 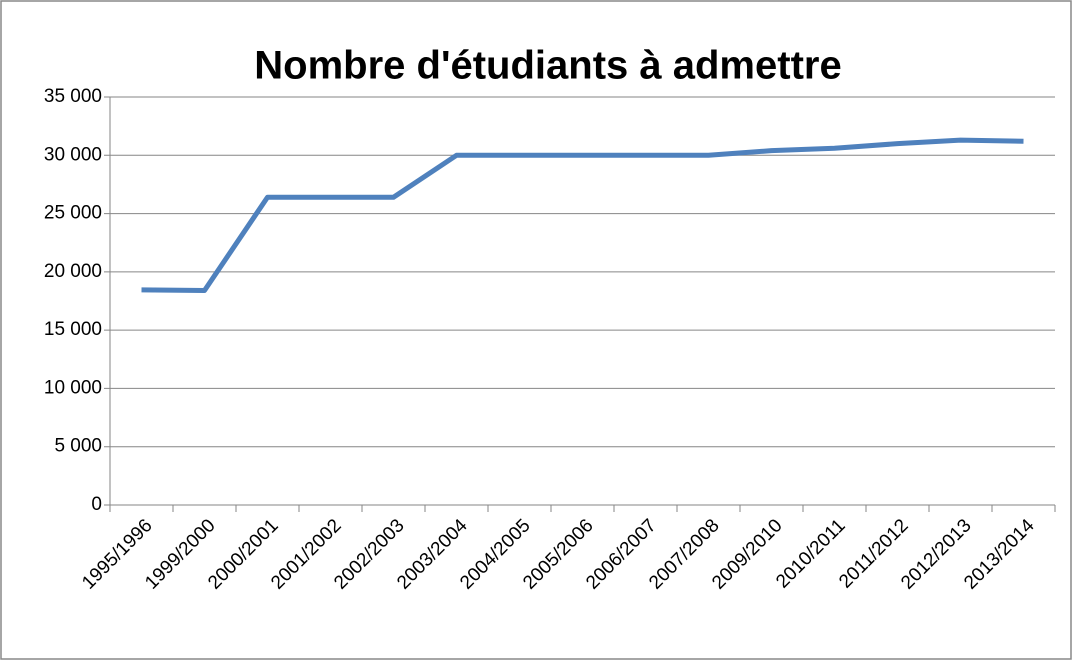 I want to click on y-tick-label: 30 000, so click(x=73, y=154).